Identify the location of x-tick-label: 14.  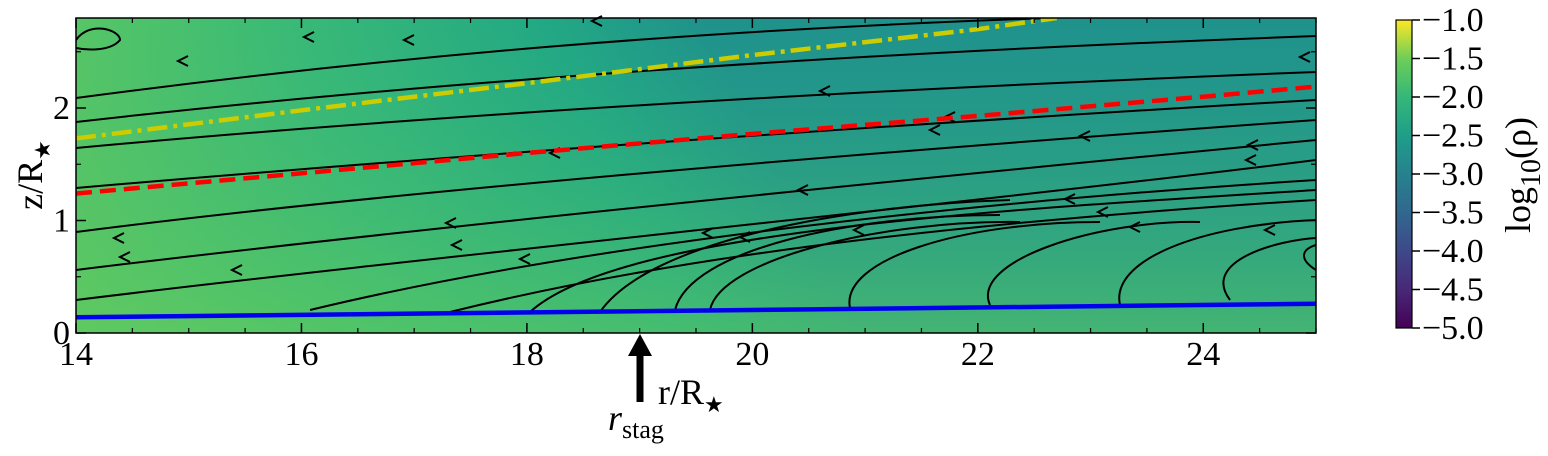
(76, 354).